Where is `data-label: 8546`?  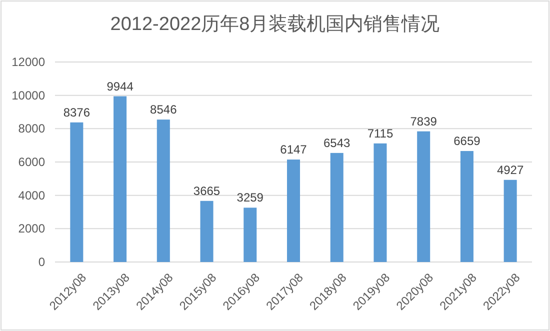
data-label: 8546 is located at coordinates (164, 109).